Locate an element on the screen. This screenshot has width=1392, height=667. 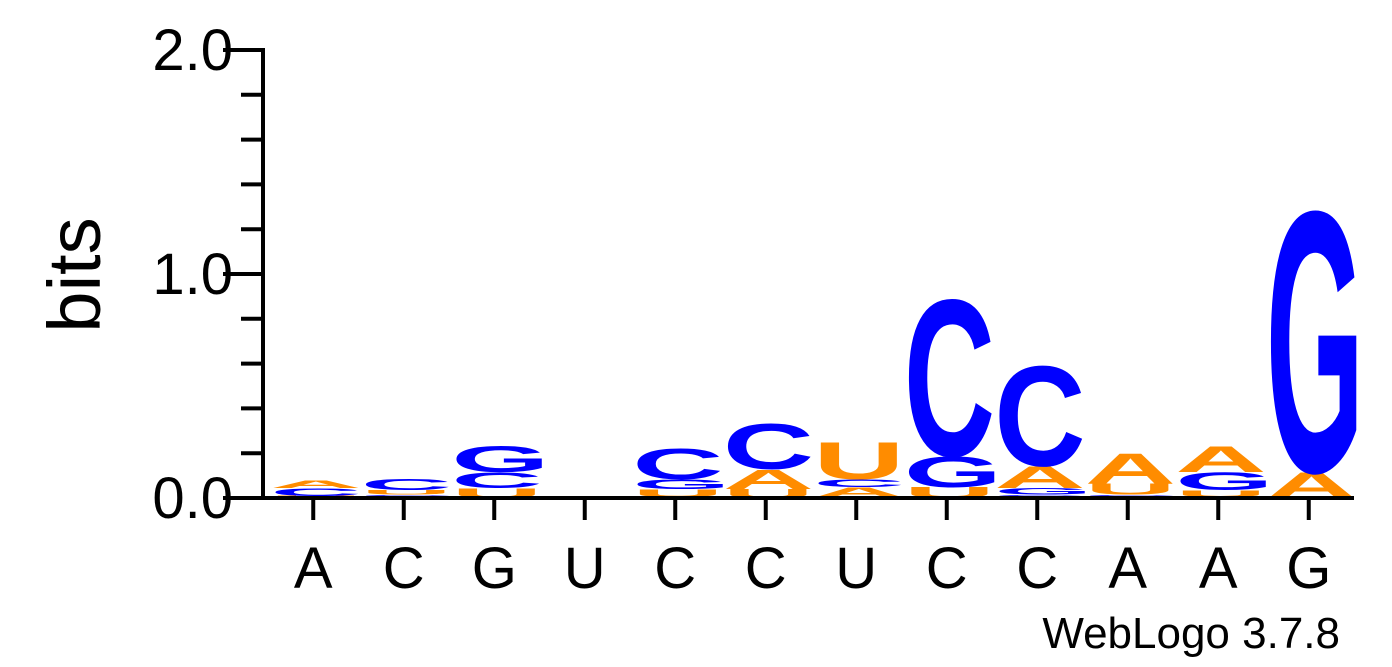
position-stack: CUGA is located at coordinates (1224, 469).